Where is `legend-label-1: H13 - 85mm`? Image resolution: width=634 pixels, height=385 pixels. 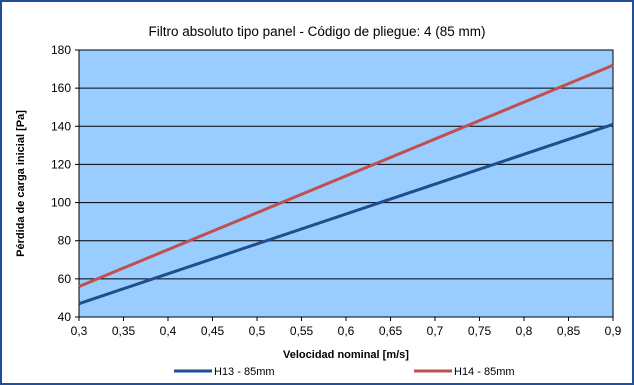 legend-label-1: H13 - 85mm is located at coordinates (244, 372).